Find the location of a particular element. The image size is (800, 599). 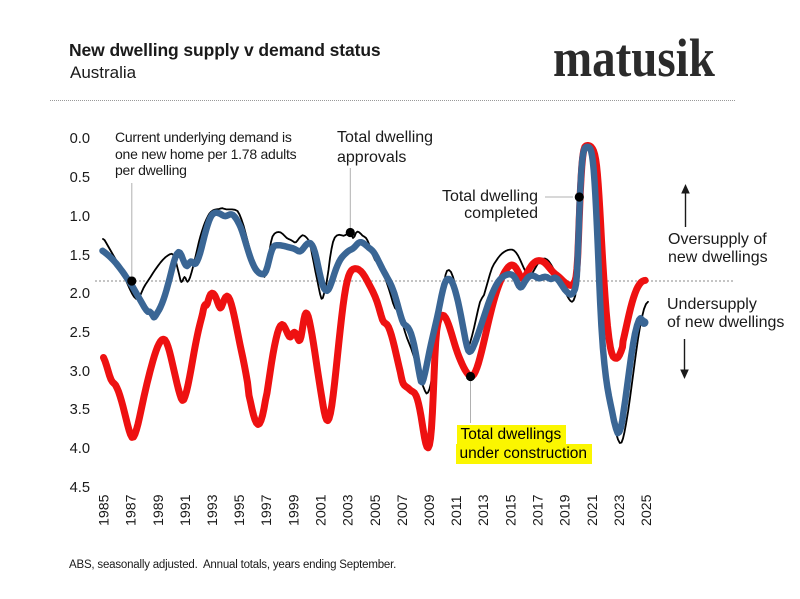

svg-text: 1995 is located at coordinates (240, 510).